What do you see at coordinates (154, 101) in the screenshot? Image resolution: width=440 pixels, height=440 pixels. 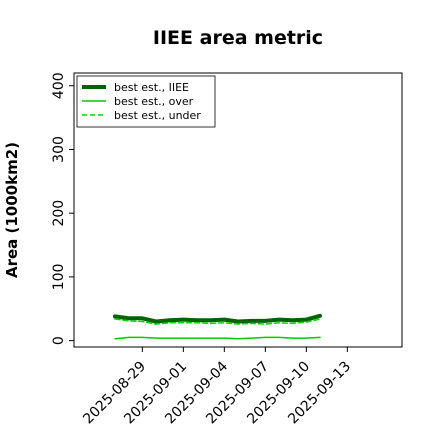 I see `legend-label: best est., over` at bounding box center [154, 101].